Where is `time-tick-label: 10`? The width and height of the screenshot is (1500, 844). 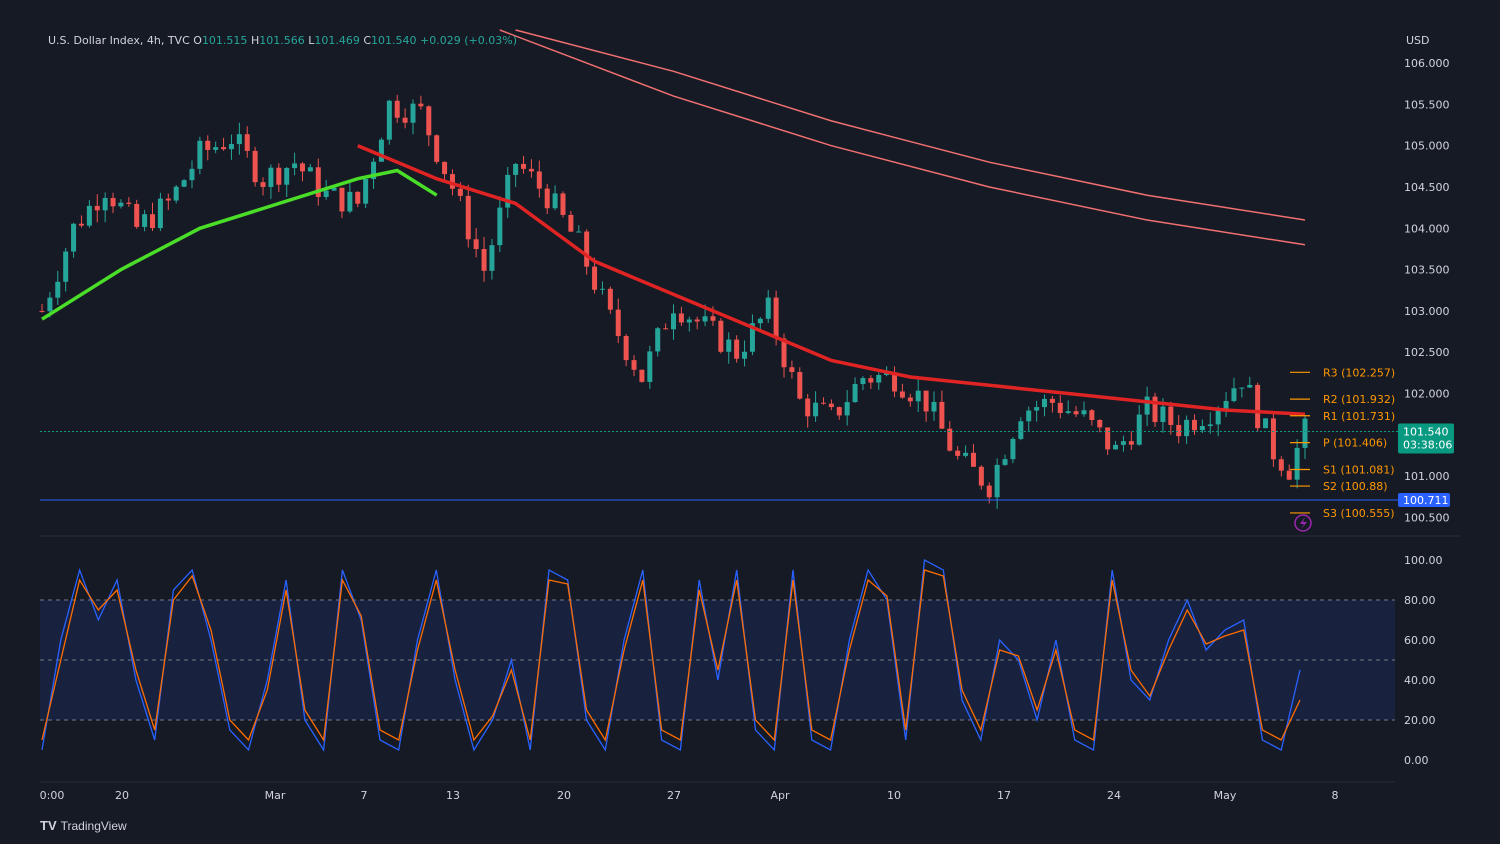 time-tick-label: 10 is located at coordinates (894, 795).